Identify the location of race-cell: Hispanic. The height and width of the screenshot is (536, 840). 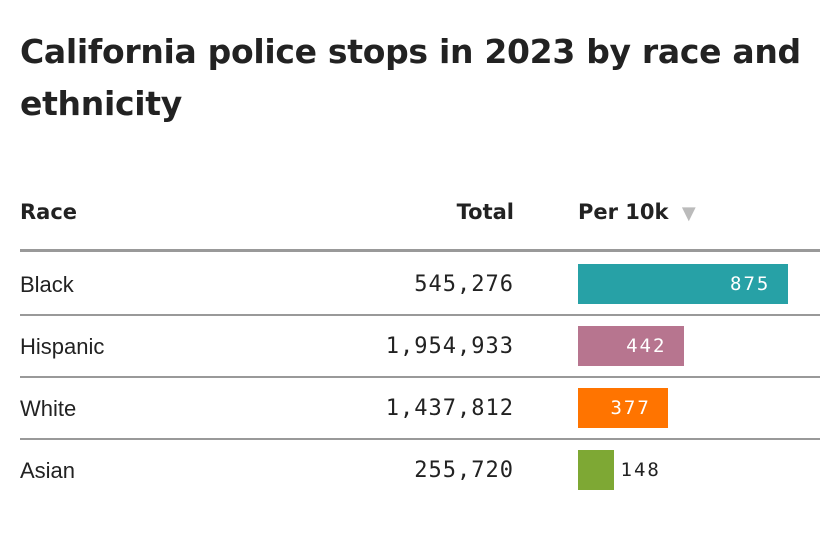
(62, 346).